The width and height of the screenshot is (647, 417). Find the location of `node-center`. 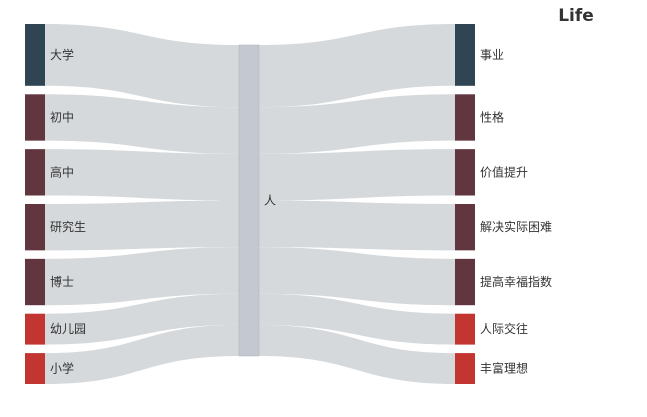

node-center is located at coordinates (249, 200).